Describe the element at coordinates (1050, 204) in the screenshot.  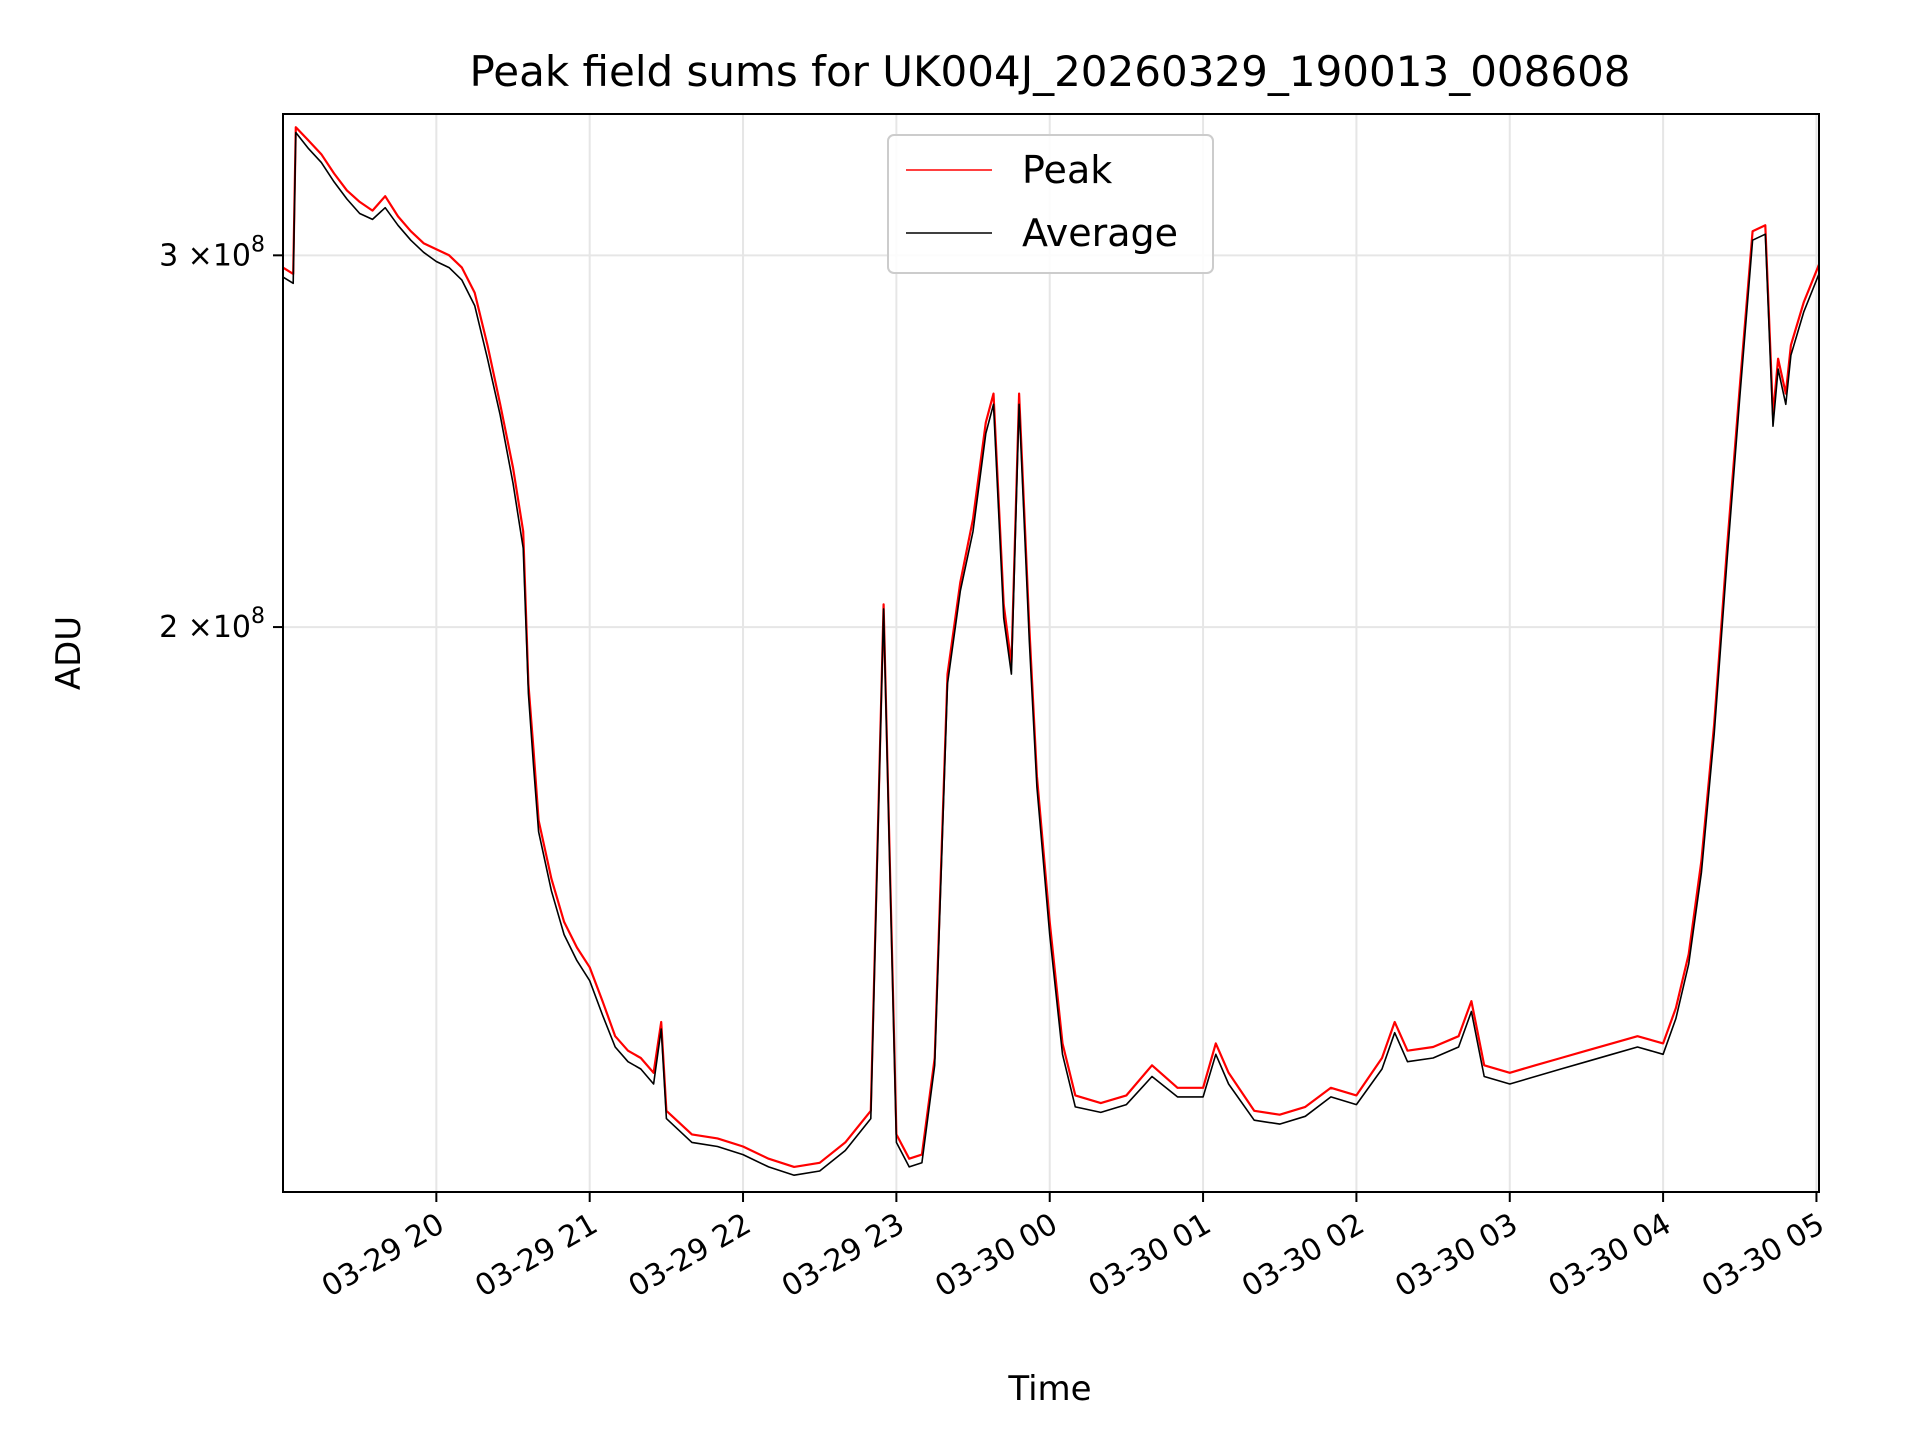
I see `legend: Peak Average` at that location.